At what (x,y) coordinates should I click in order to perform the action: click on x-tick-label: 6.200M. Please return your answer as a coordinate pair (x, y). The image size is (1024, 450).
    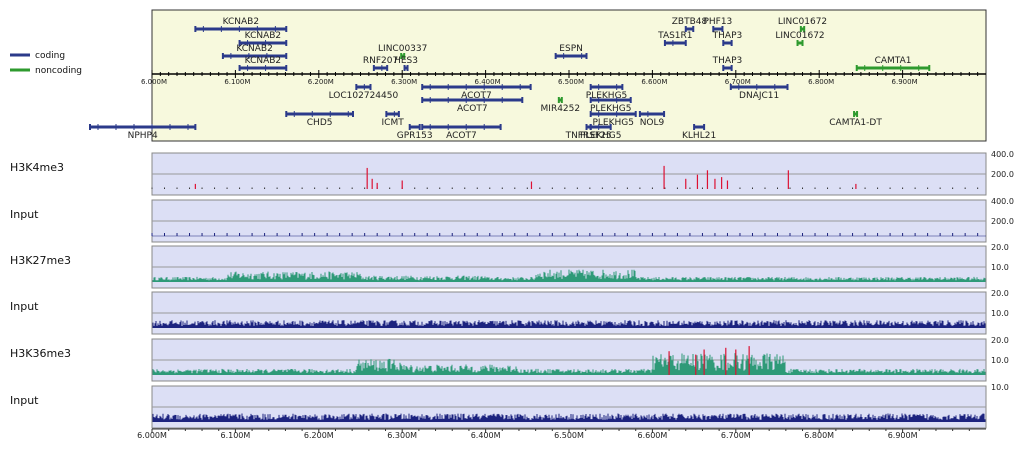
    Looking at the image, I should click on (319, 435).